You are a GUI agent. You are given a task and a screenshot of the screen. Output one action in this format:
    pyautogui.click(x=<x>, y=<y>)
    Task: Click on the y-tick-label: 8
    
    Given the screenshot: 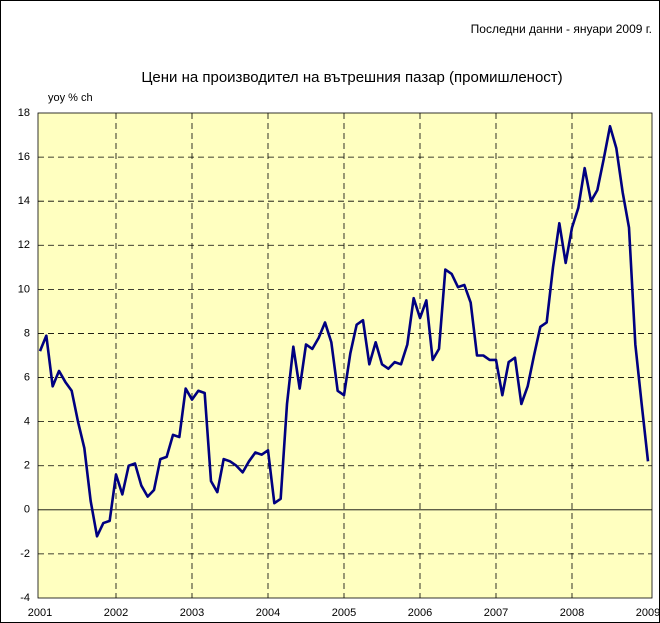 What is the action you would take?
    pyautogui.click(x=27, y=333)
    